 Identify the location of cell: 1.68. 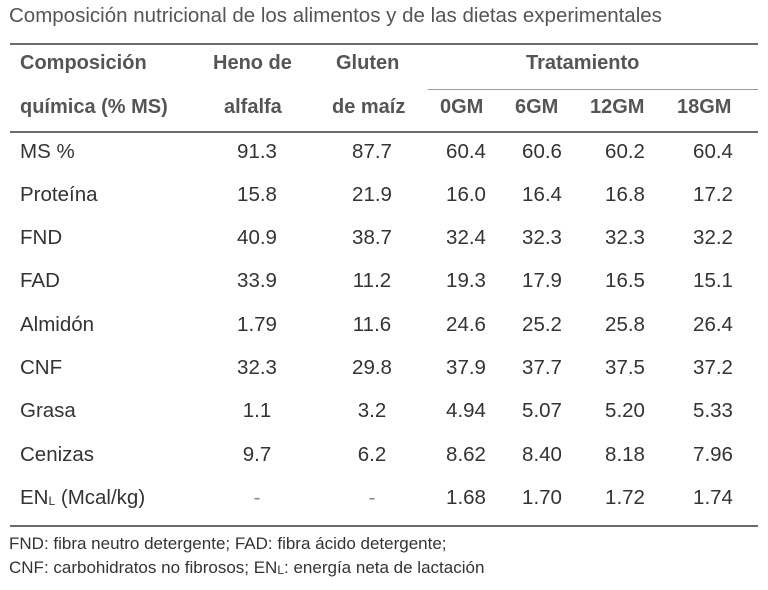
(466, 497).